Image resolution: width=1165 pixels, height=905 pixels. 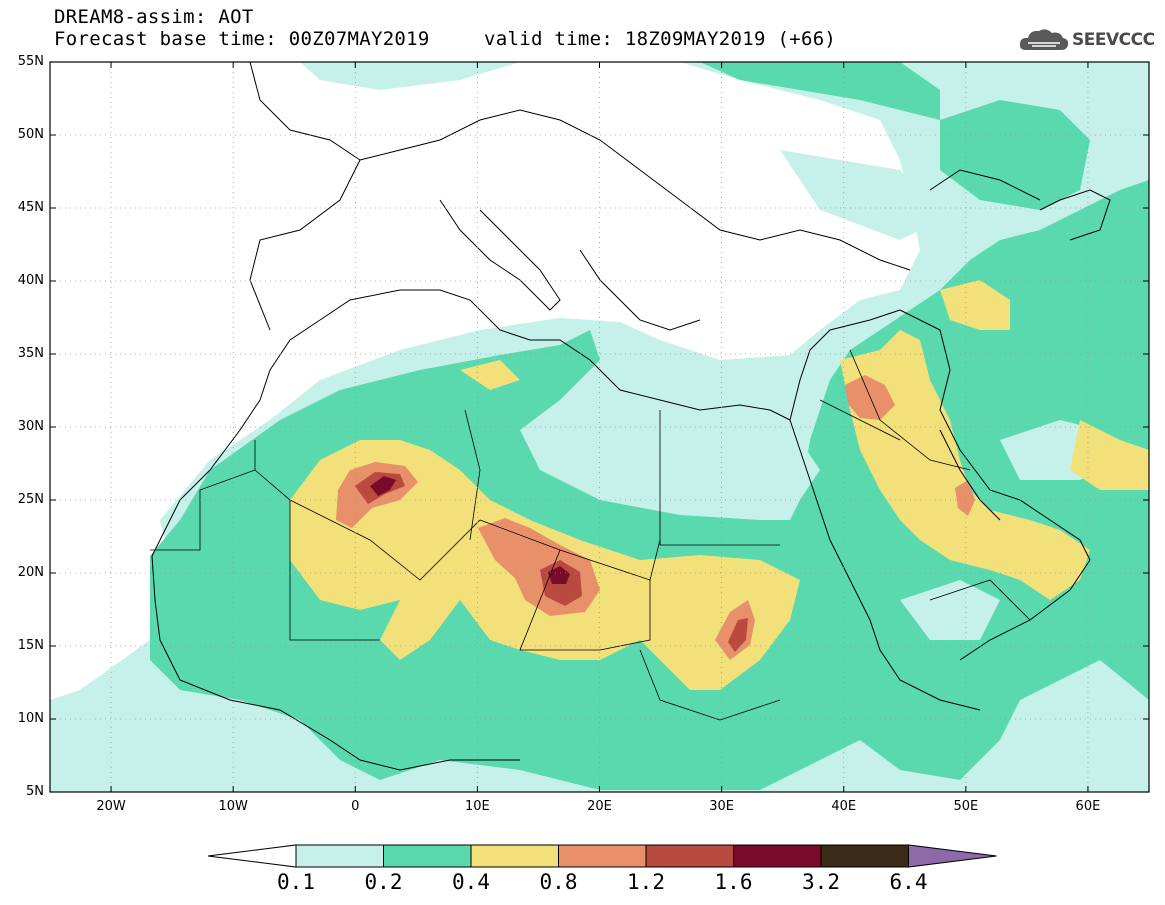 I want to click on lon-tick-label: 50E, so click(x=966, y=806).